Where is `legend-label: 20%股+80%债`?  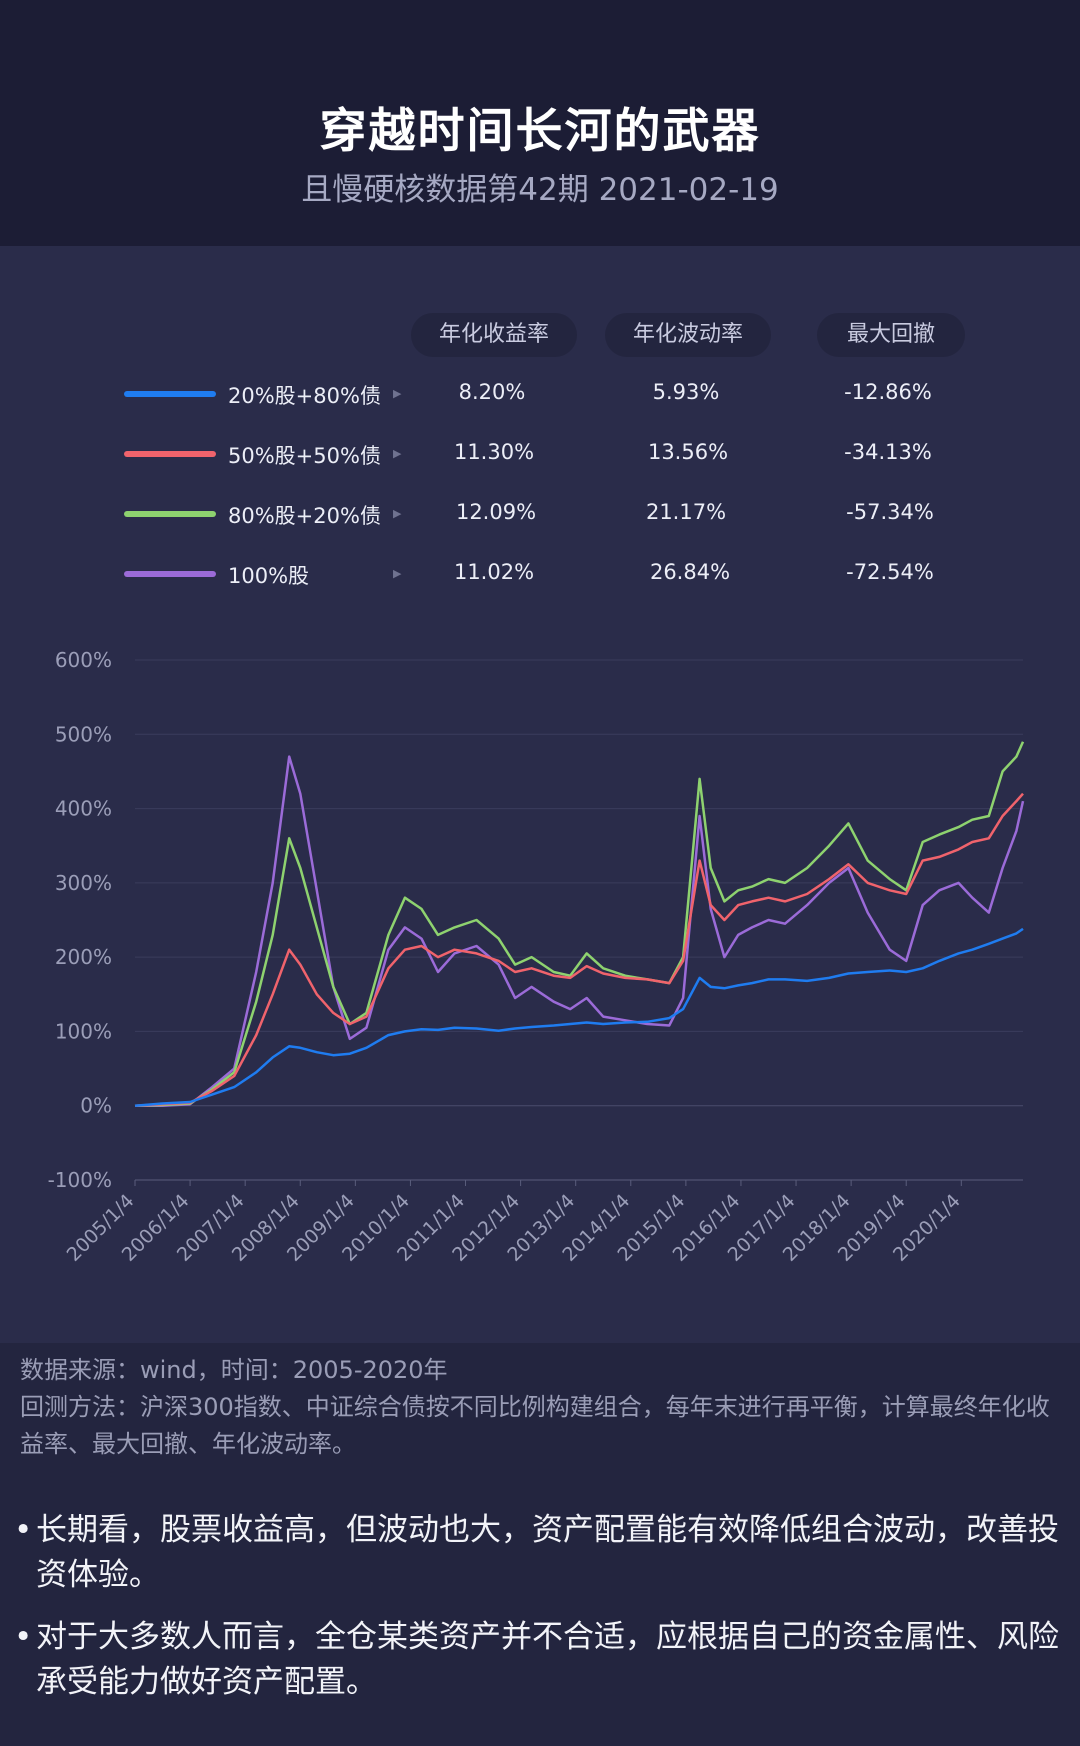 legend-label: 20%股+80%债 is located at coordinates (304, 396).